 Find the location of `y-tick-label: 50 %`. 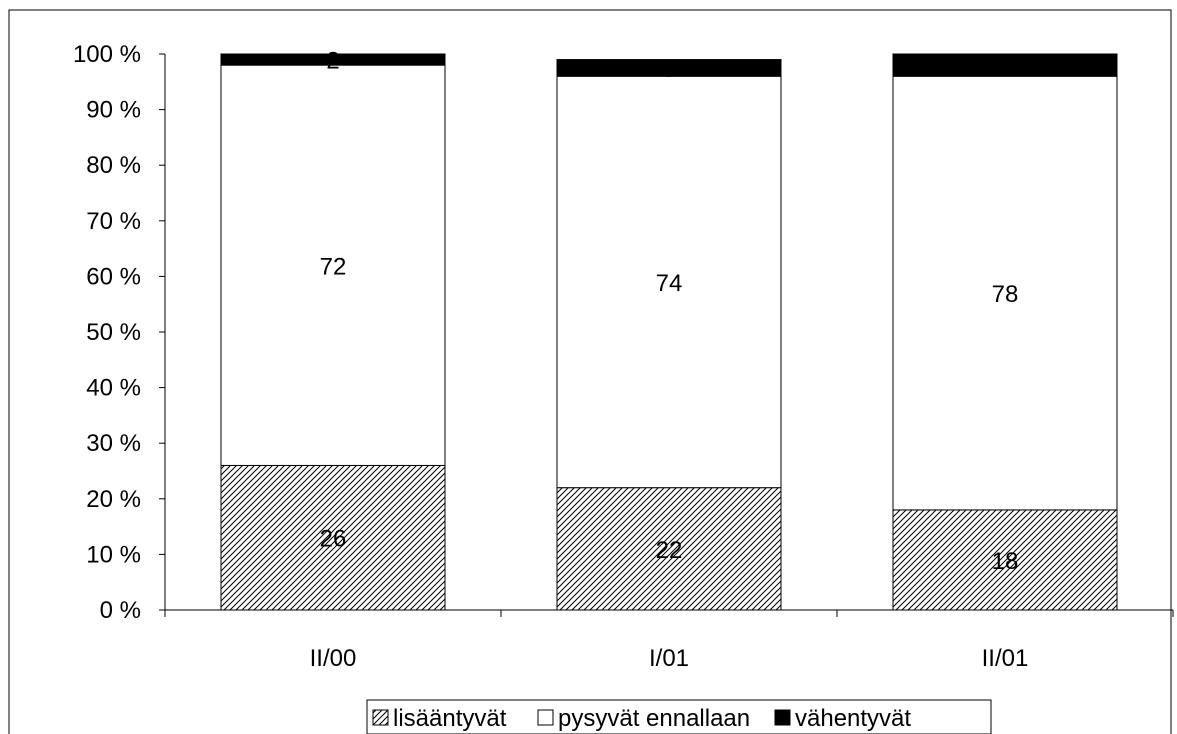

y-tick-label: 50 % is located at coordinates (113, 332).